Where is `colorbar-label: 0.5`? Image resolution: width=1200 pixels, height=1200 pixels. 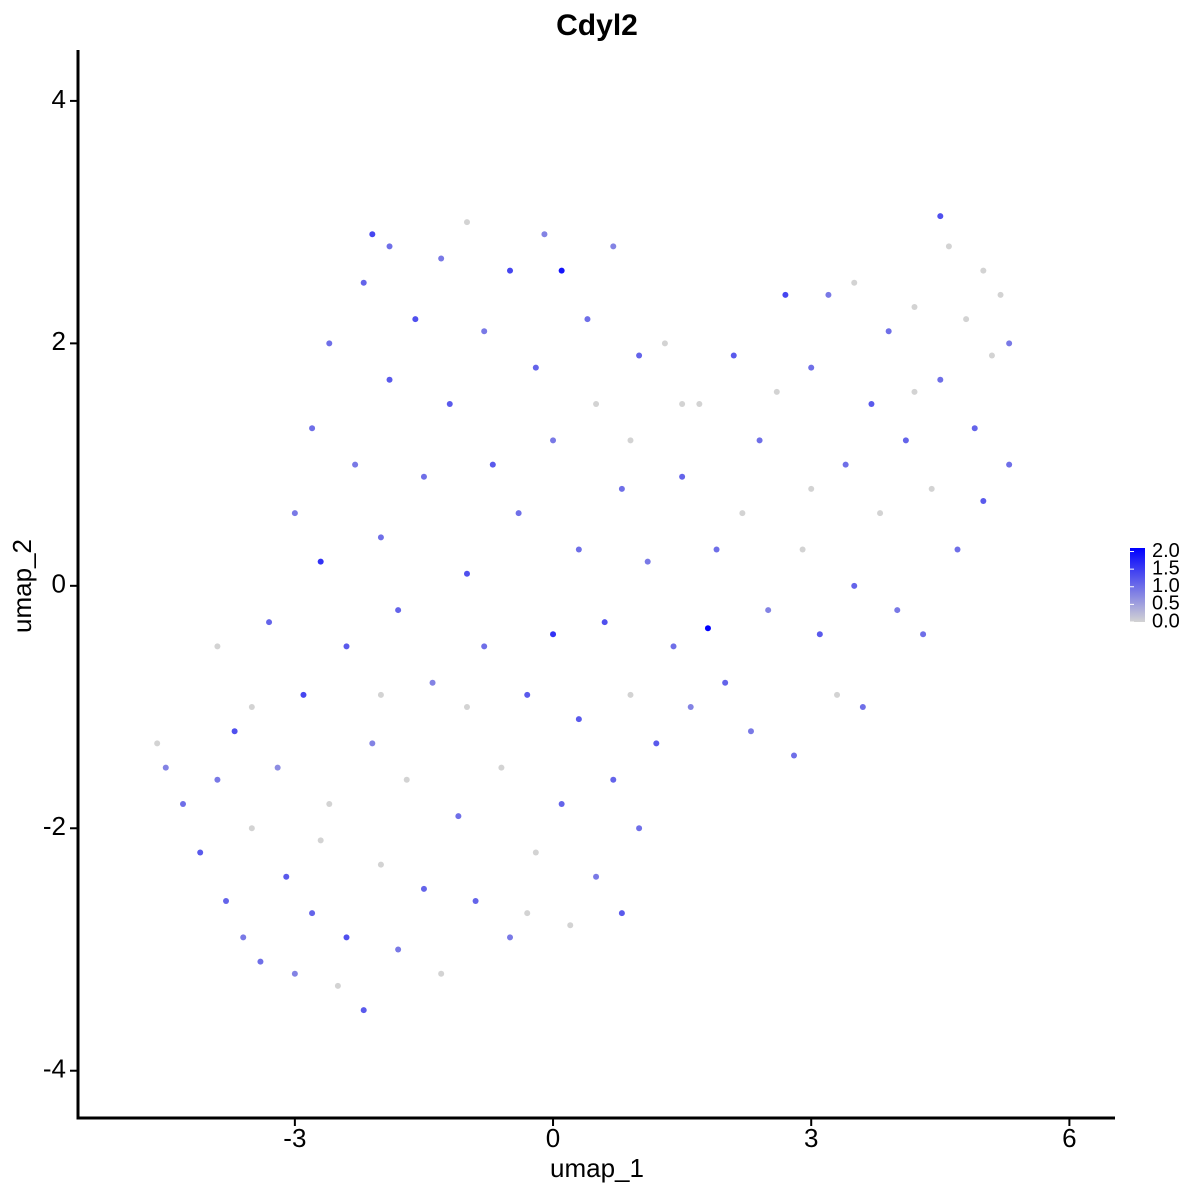
colorbar-label: 0.5 is located at coordinates (1166, 604).